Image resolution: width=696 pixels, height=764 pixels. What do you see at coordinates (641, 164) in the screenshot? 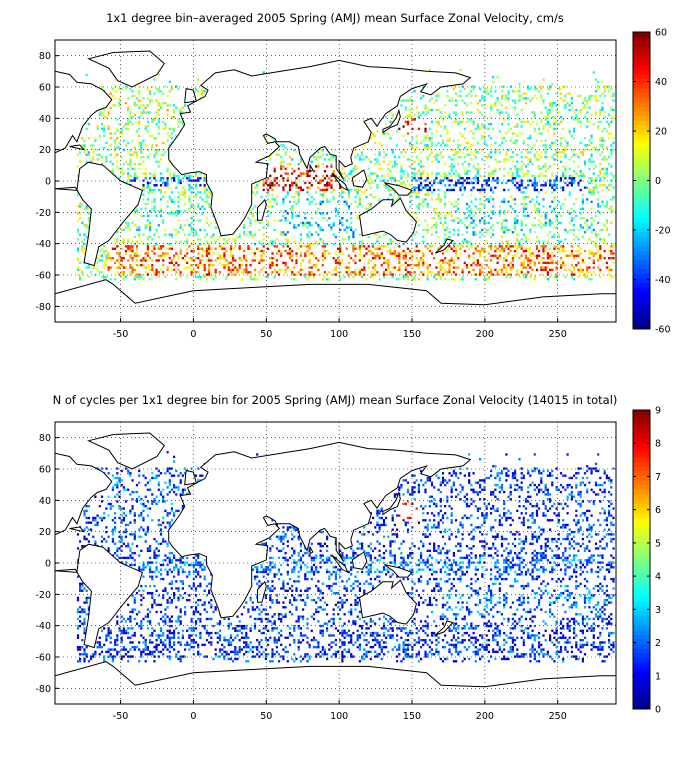
I see `colorbar-segment` at bounding box center [641, 164].